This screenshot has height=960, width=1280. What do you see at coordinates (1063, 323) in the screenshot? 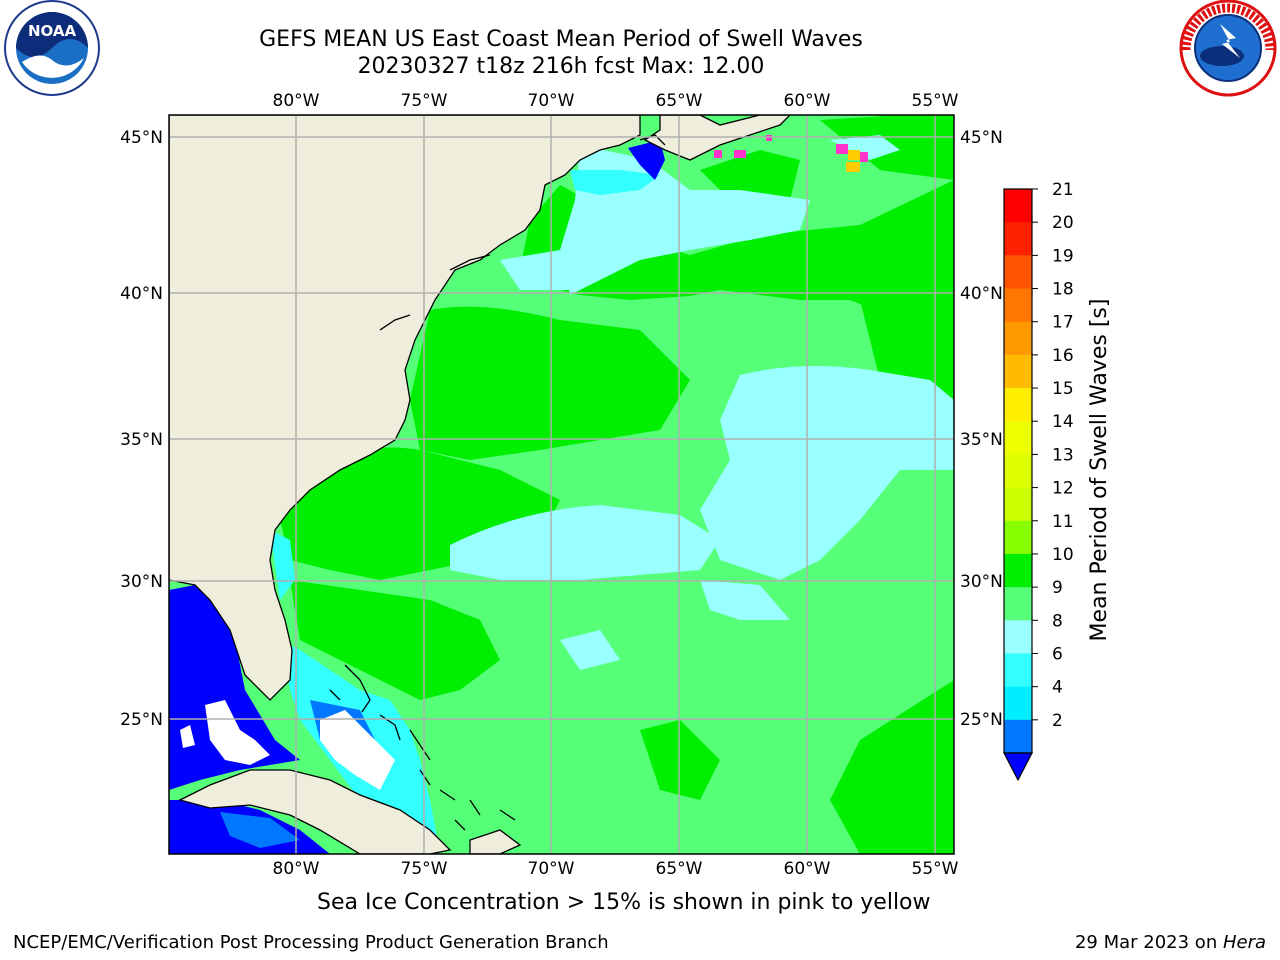
I see `colorbar-tick-label: 17` at bounding box center [1063, 323].